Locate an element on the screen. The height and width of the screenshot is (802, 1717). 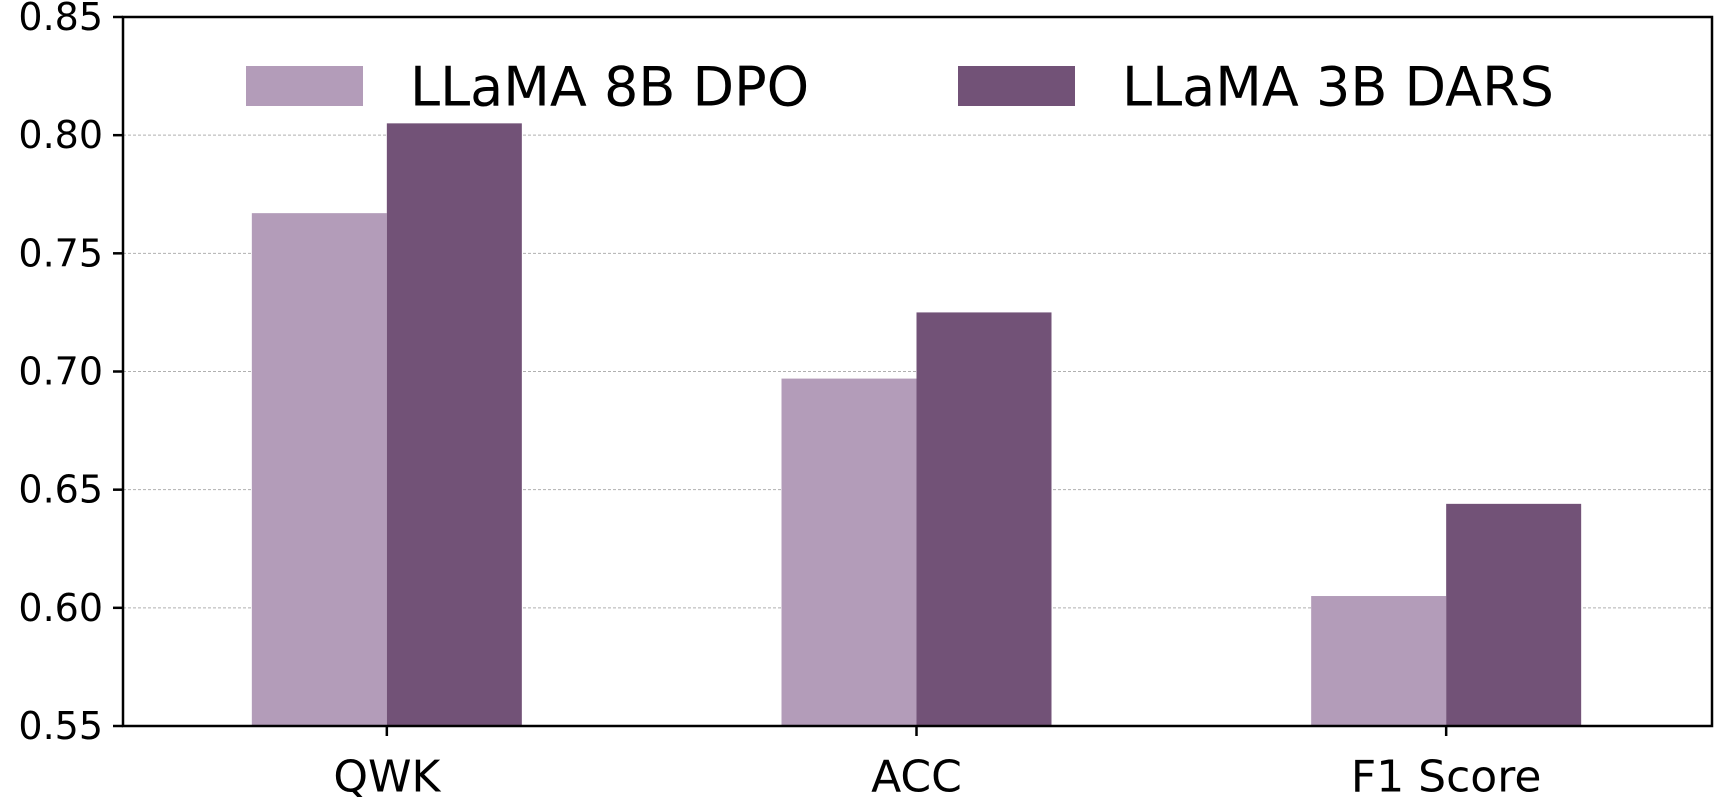
legend-label: LLaMA 8B DPO is located at coordinates (609, 87).